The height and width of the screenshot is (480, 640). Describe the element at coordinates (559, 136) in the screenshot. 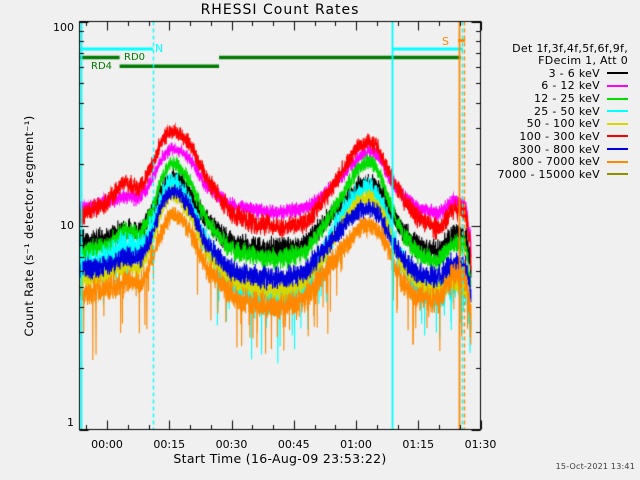

I see `legend-label: 100 - 300 keV` at that location.